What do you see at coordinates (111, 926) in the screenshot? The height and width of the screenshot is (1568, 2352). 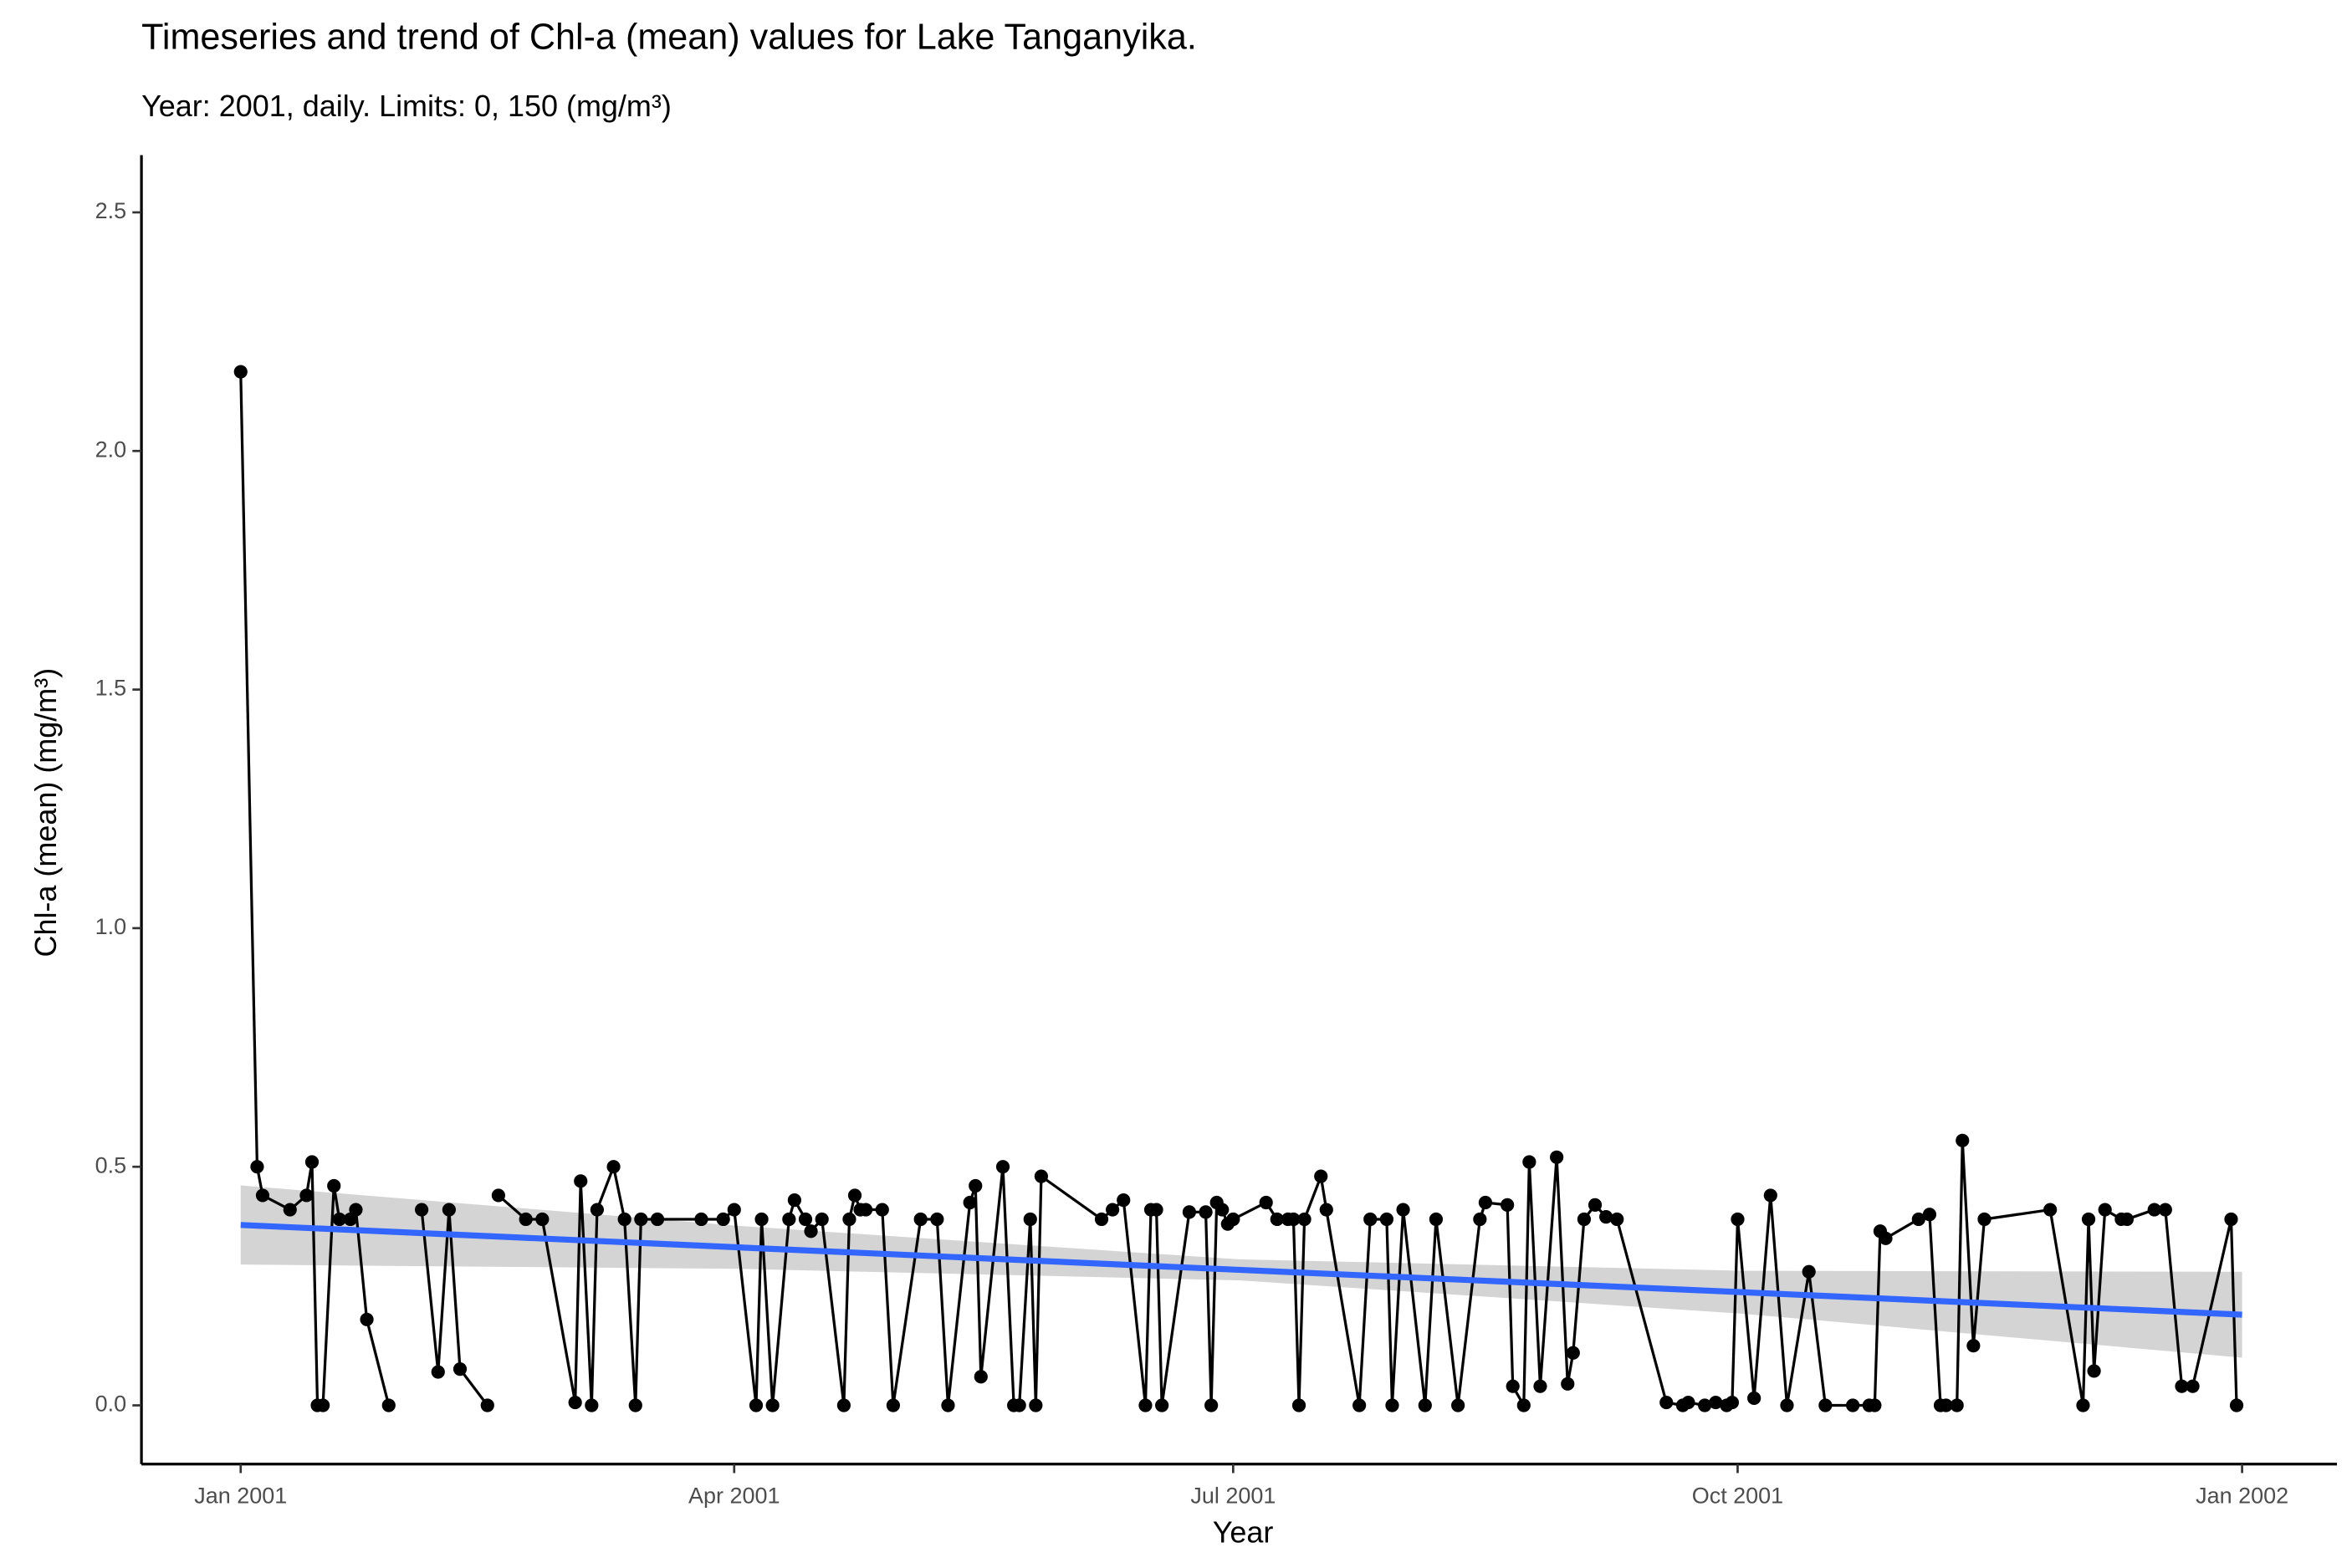 I see `y-tick-label: 1.0` at bounding box center [111, 926].